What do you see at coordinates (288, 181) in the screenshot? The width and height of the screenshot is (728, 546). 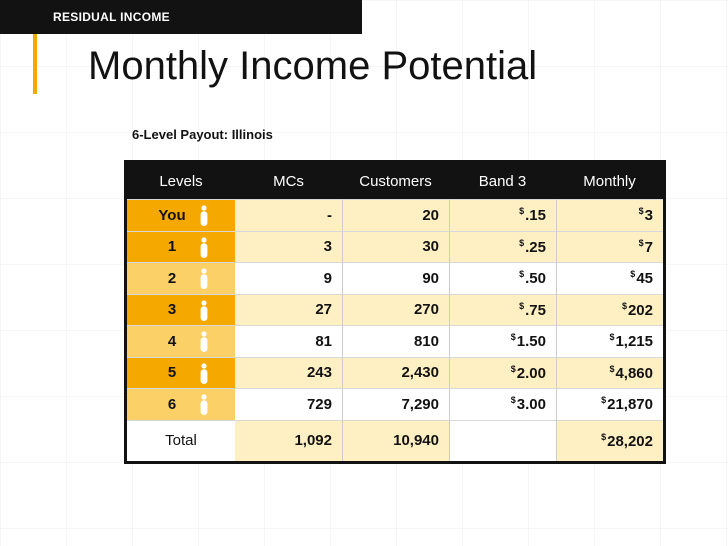 I see `column-header-mcs: MCs` at bounding box center [288, 181].